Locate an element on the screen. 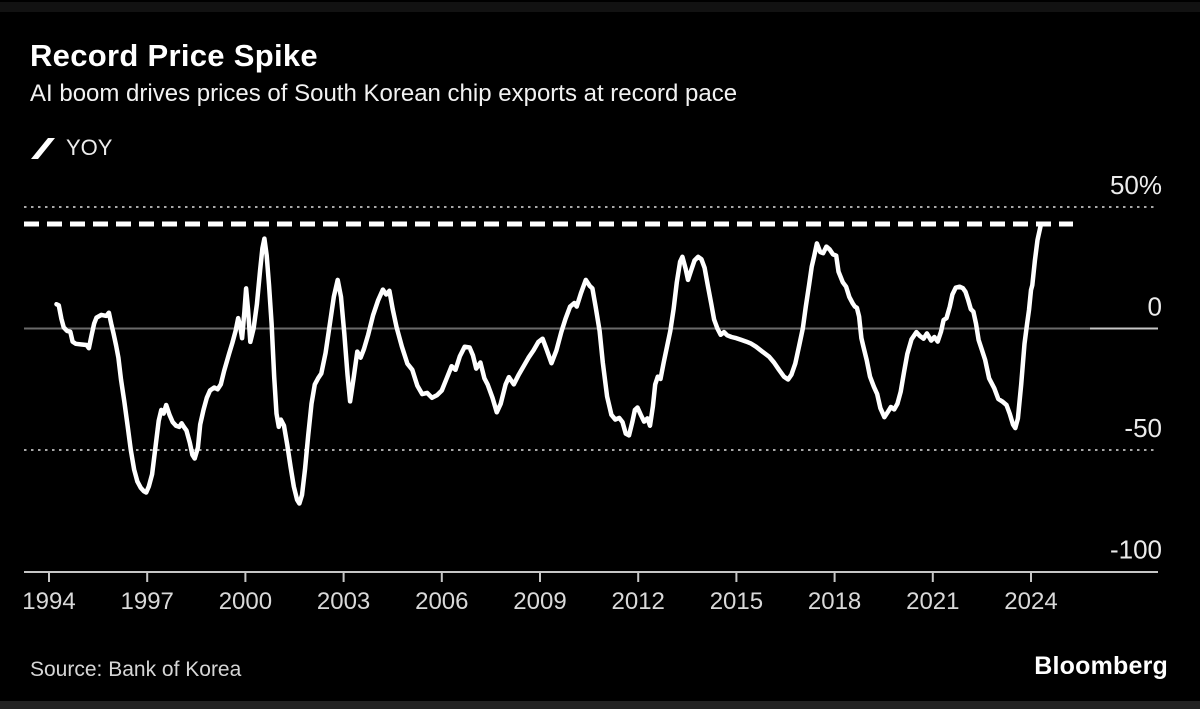 This screenshot has height=709, width=1200. x-axis-label: 2021 is located at coordinates (932, 601).